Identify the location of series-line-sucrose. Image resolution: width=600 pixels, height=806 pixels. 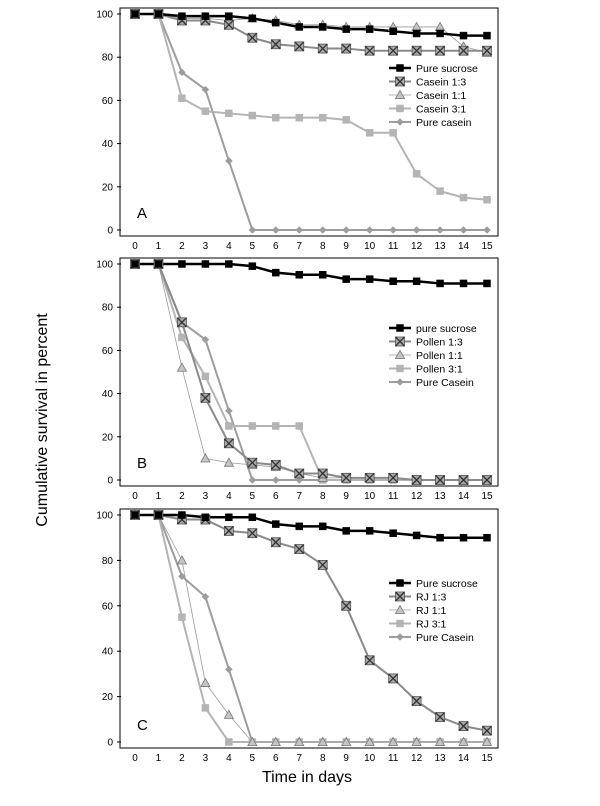
(311, 24).